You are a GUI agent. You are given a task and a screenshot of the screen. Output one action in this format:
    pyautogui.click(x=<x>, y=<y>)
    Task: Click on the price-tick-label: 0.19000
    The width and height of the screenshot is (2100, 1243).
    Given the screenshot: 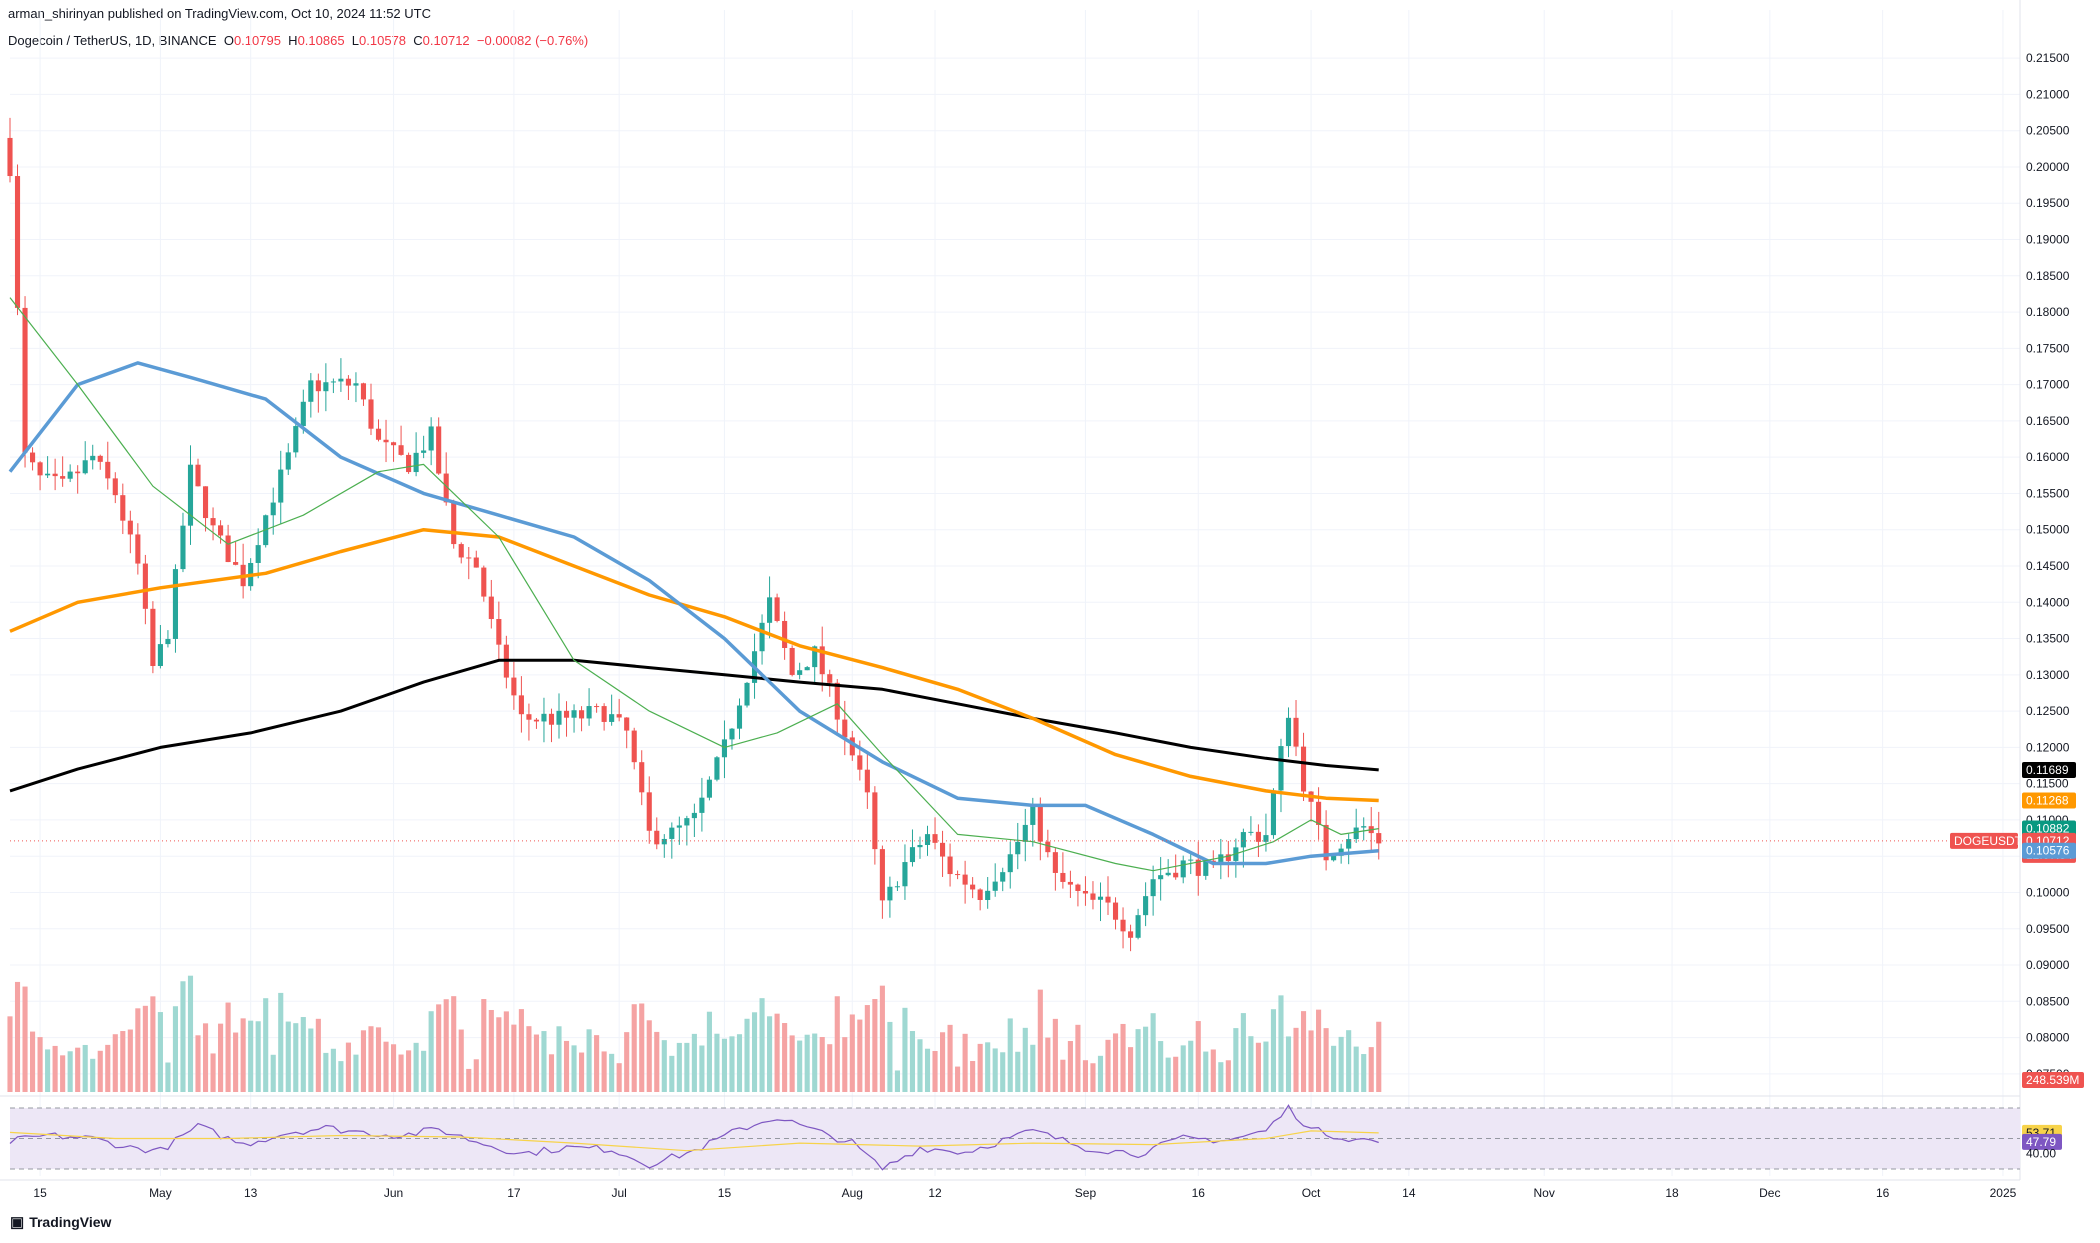 What is the action you would take?
    pyautogui.click(x=2048, y=240)
    